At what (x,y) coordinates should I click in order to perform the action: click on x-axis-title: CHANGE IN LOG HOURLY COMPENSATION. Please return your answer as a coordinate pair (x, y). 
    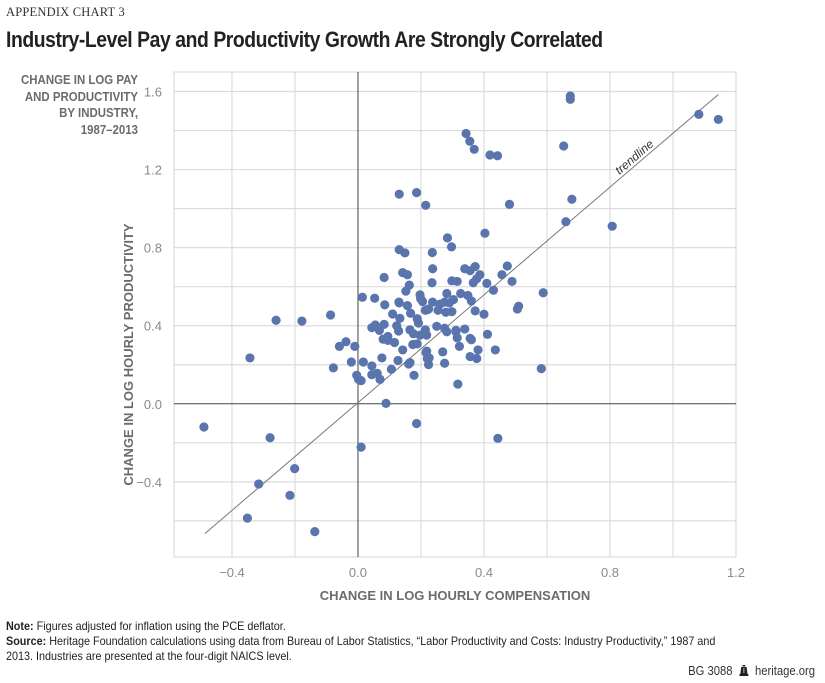
    Looking at the image, I should click on (455, 595).